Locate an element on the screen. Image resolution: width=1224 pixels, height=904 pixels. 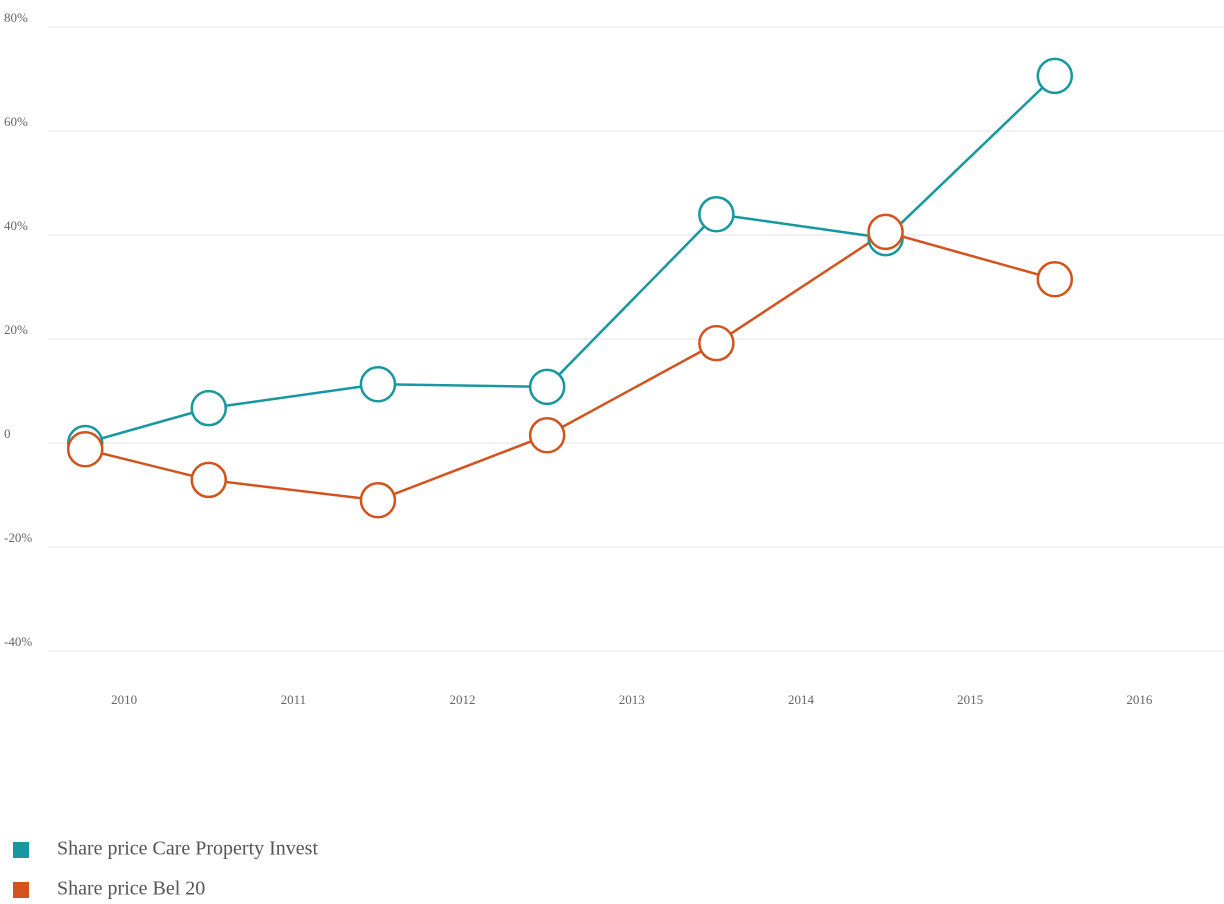
y-tick-label: 80% is located at coordinates (16, 17).